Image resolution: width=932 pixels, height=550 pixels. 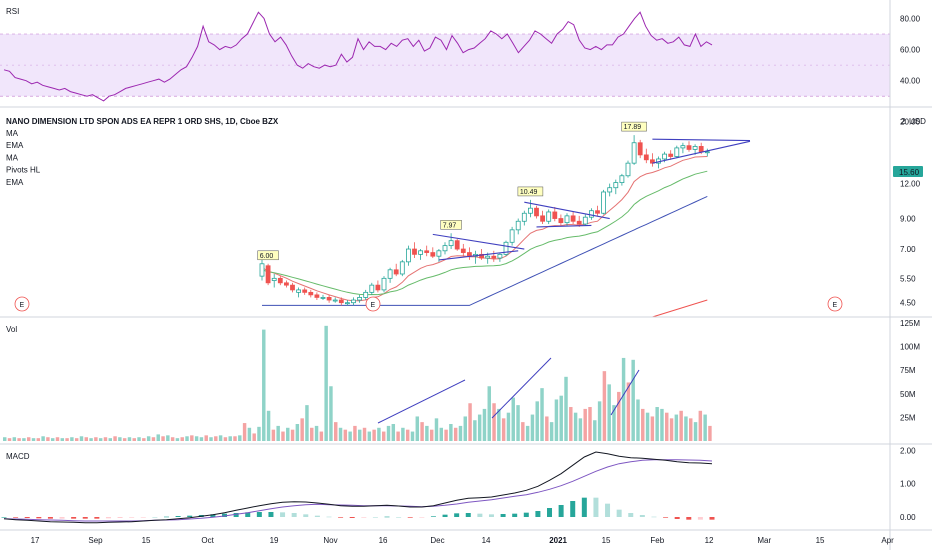 What do you see at coordinates (274, 540) in the screenshot?
I see `time-tick-label: 19` at bounding box center [274, 540].